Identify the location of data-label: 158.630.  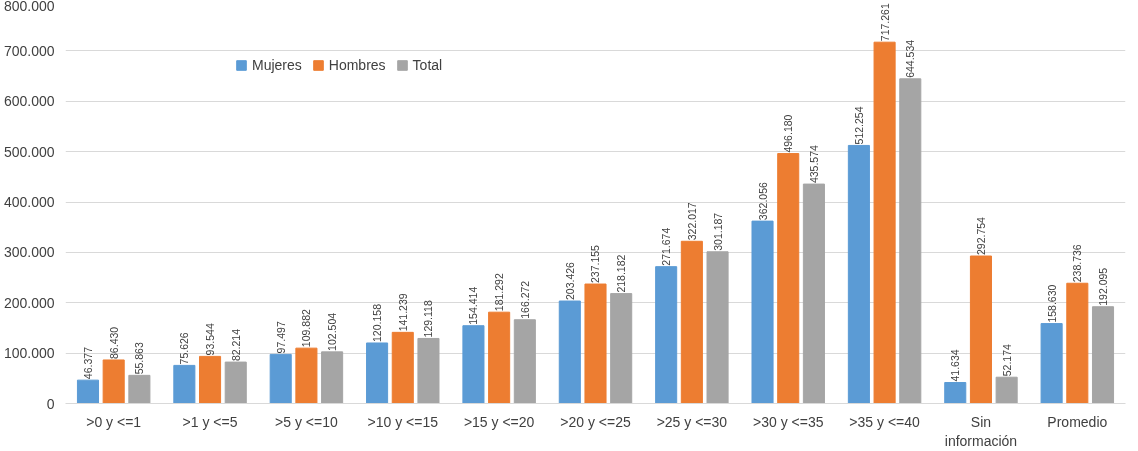
(1051, 303).